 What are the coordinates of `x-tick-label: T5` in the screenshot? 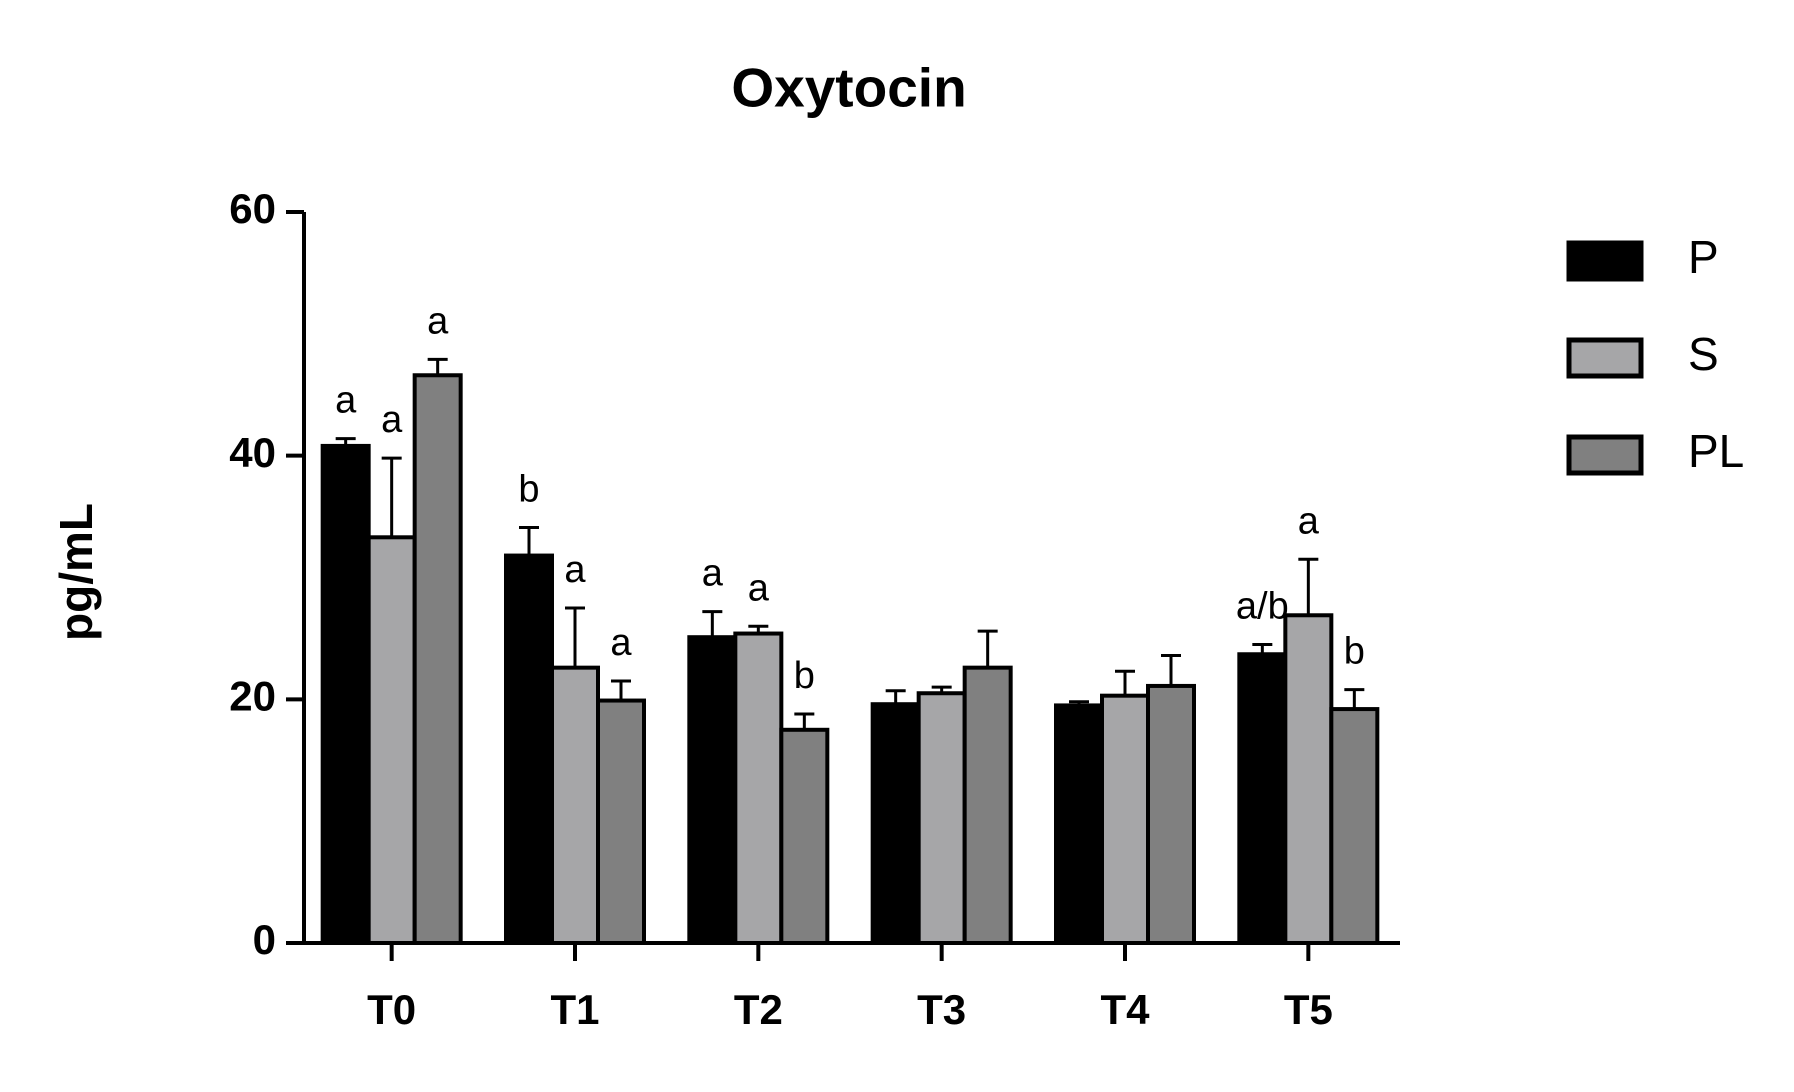 It's located at (1308, 1009).